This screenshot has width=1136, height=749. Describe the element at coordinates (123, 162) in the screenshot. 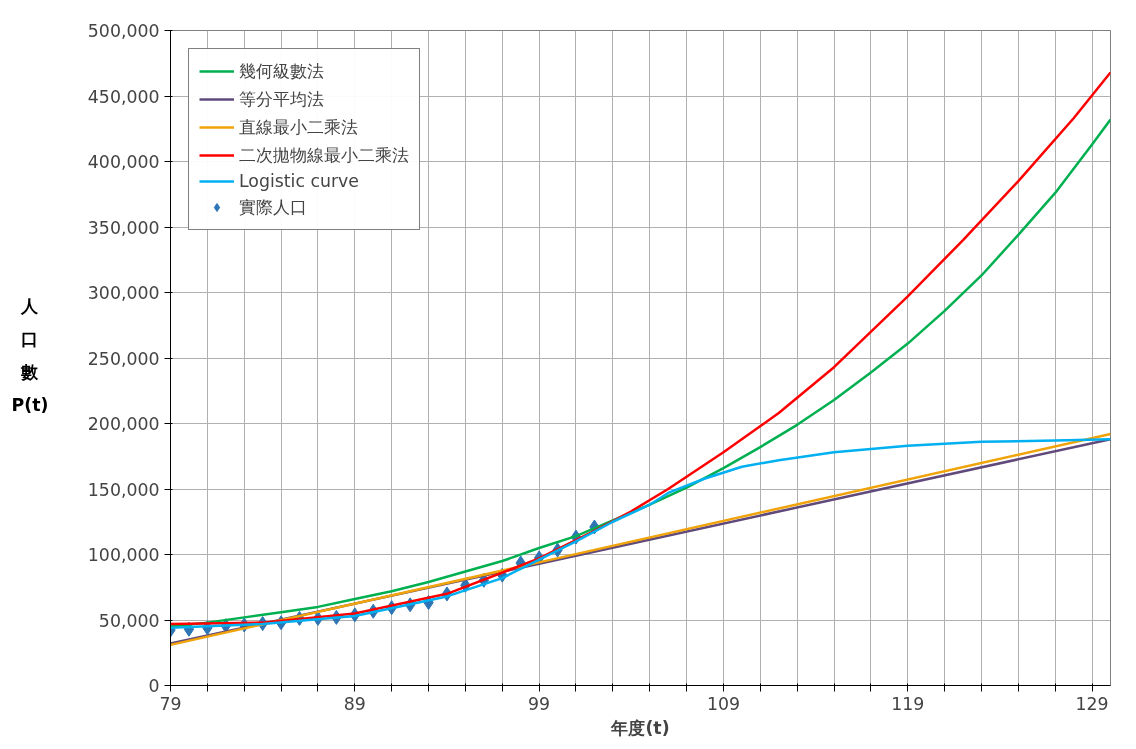

I see `y-tick-label: 400,000` at that location.